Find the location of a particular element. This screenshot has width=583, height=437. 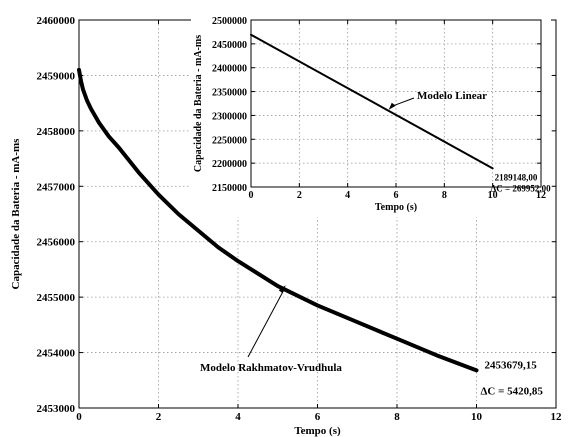

y-tick-label: 2458000 is located at coordinates (56, 132).